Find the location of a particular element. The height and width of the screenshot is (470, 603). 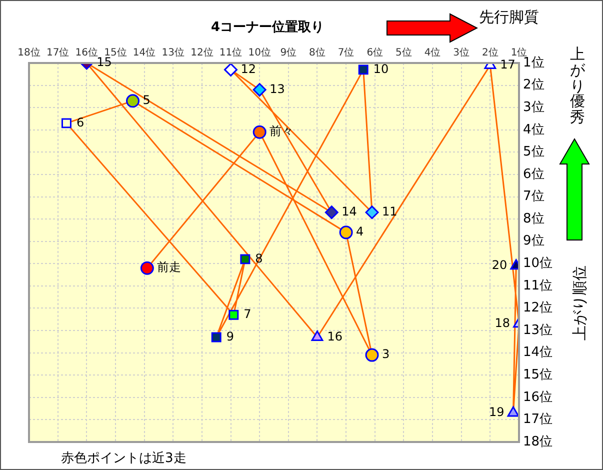

y-tick-label: 15位 is located at coordinates (538, 374).